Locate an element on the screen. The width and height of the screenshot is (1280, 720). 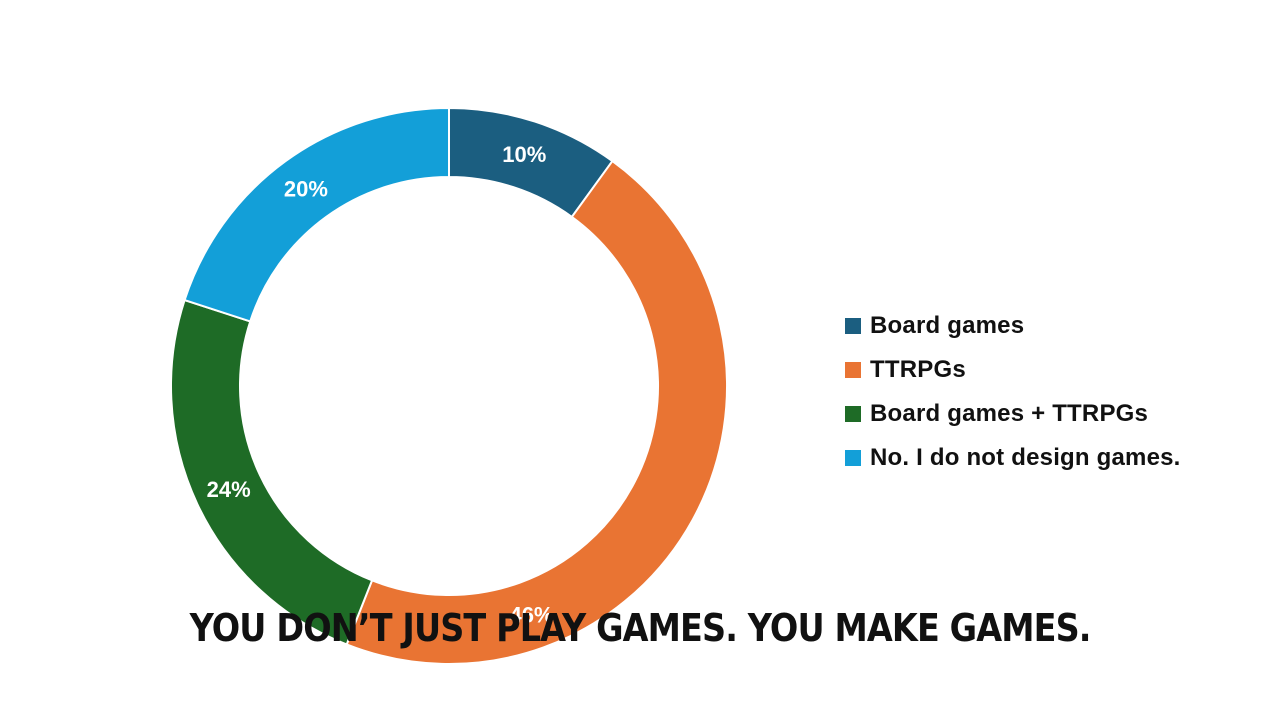
legend-item-board-games-ttrpgs: Board games + TTRPGs is located at coordinates (1055, 414).